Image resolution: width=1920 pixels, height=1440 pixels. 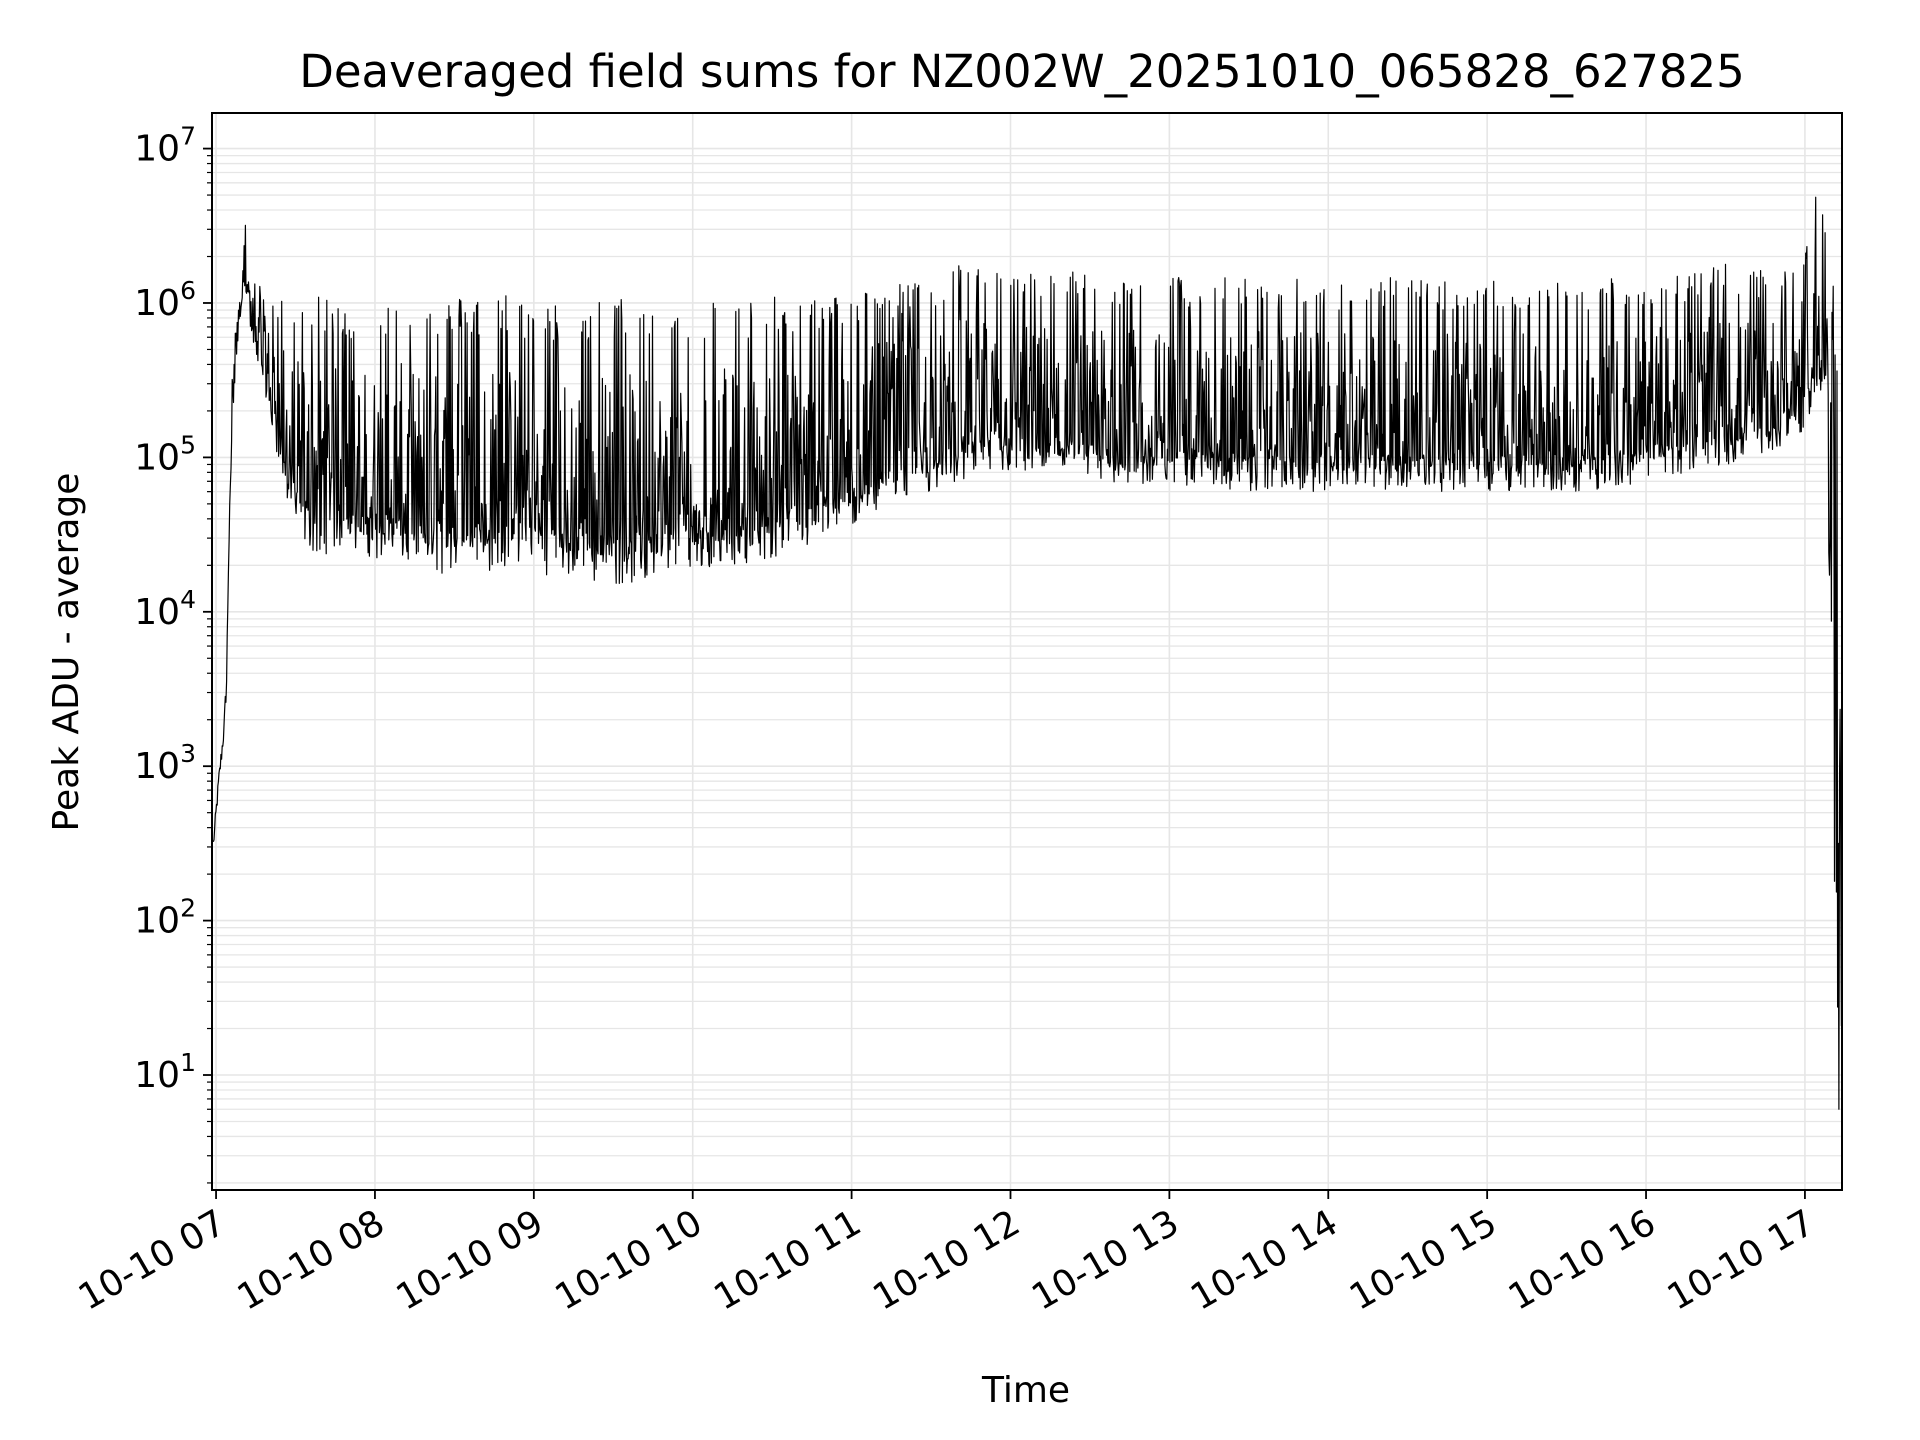 I want to click on y-tick-label: 10⁷, so click(x=165, y=146).